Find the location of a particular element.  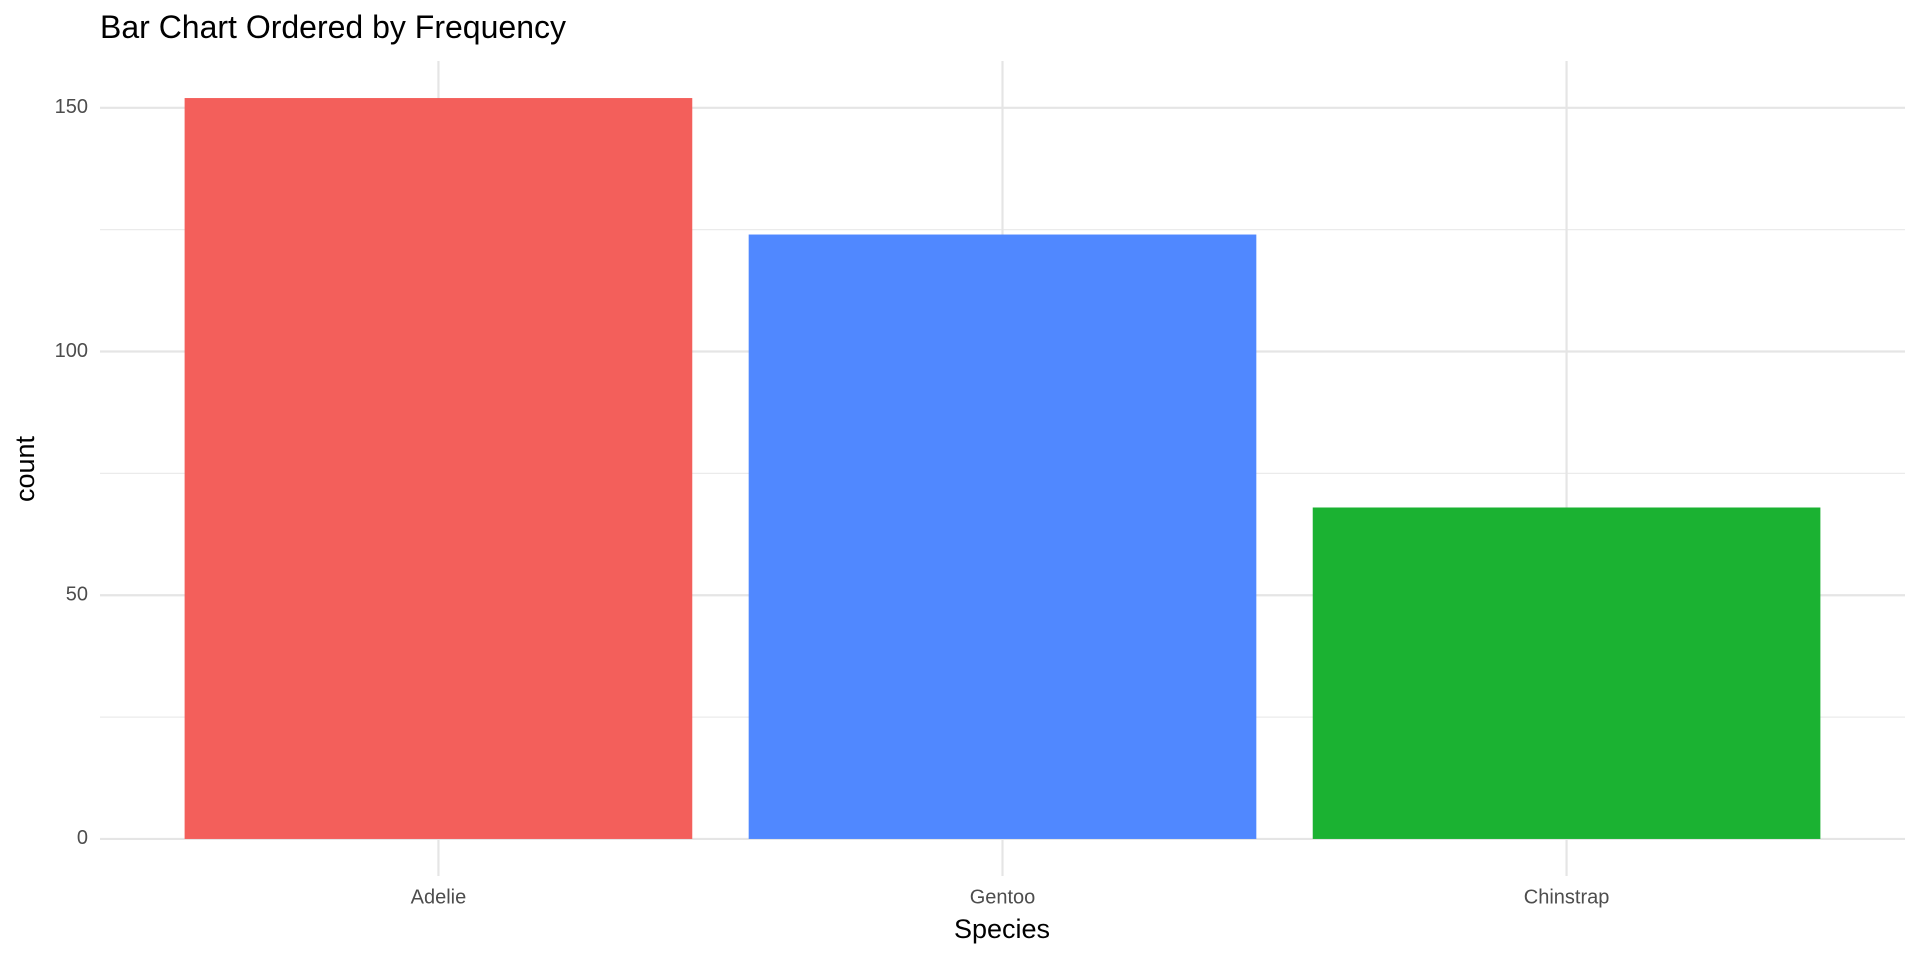

y-tick-label: 150 is located at coordinates (71, 107).